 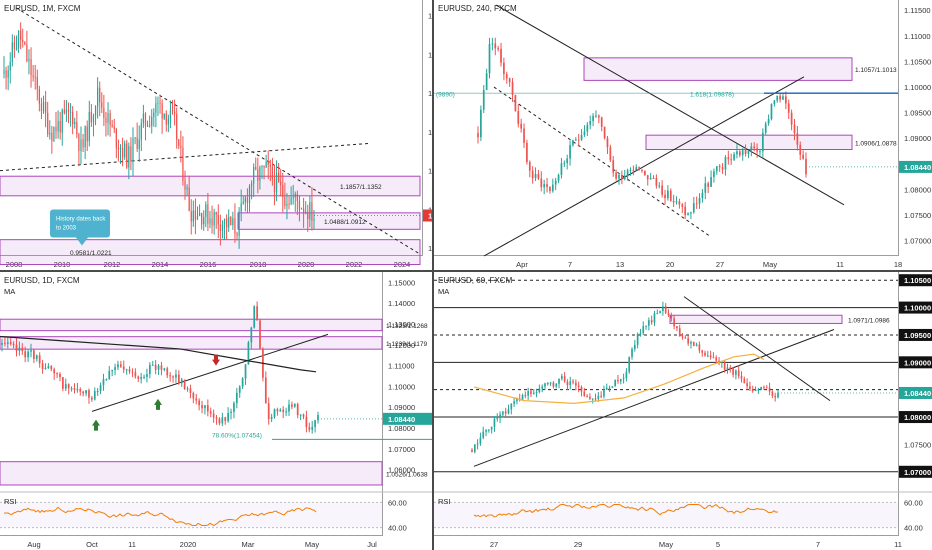 I want to click on level-tag-label: 1.10000, so click(x=917, y=308).